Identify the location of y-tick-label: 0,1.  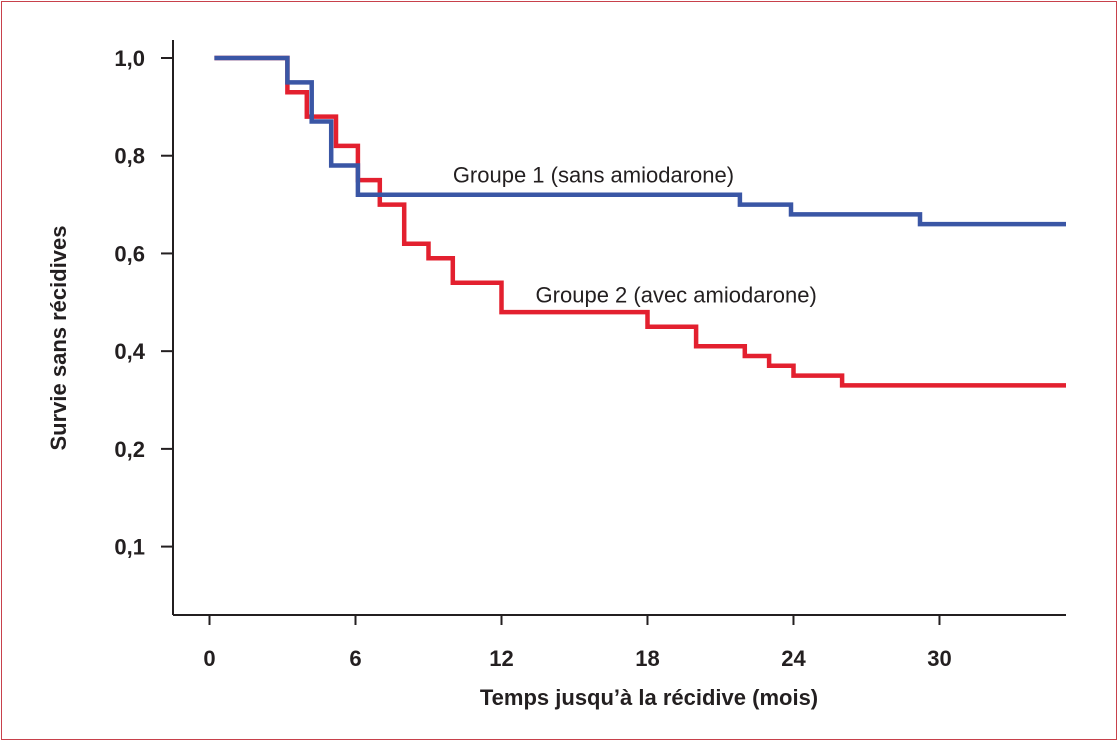
(129, 547).